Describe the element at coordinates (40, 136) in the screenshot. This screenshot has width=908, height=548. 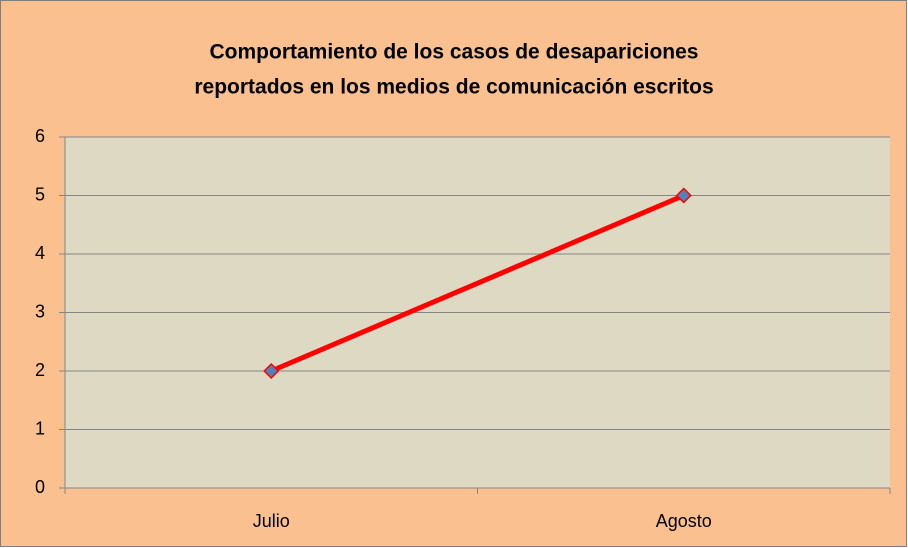
I see `y-tick-label: 6` at that location.